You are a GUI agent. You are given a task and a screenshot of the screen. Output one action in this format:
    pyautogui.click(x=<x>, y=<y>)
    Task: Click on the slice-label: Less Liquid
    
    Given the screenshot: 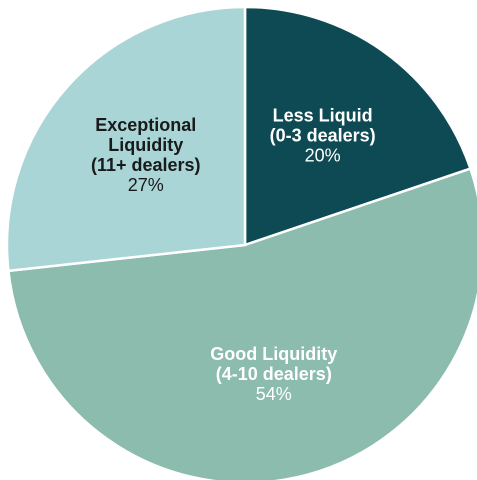 What is the action you would take?
    pyautogui.click(x=323, y=115)
    